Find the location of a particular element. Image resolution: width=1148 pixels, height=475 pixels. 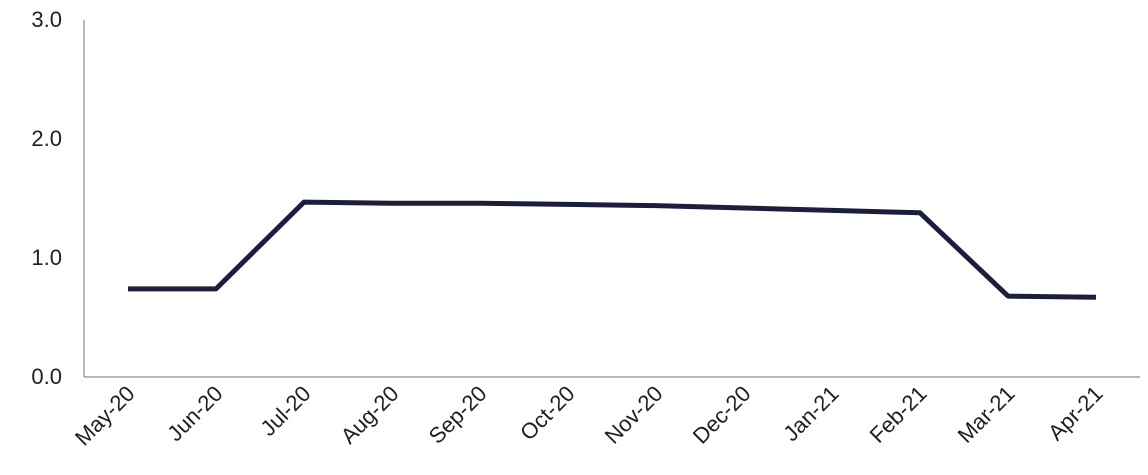

y-tick-label: 2.0 is located at coordinates (46, 138).